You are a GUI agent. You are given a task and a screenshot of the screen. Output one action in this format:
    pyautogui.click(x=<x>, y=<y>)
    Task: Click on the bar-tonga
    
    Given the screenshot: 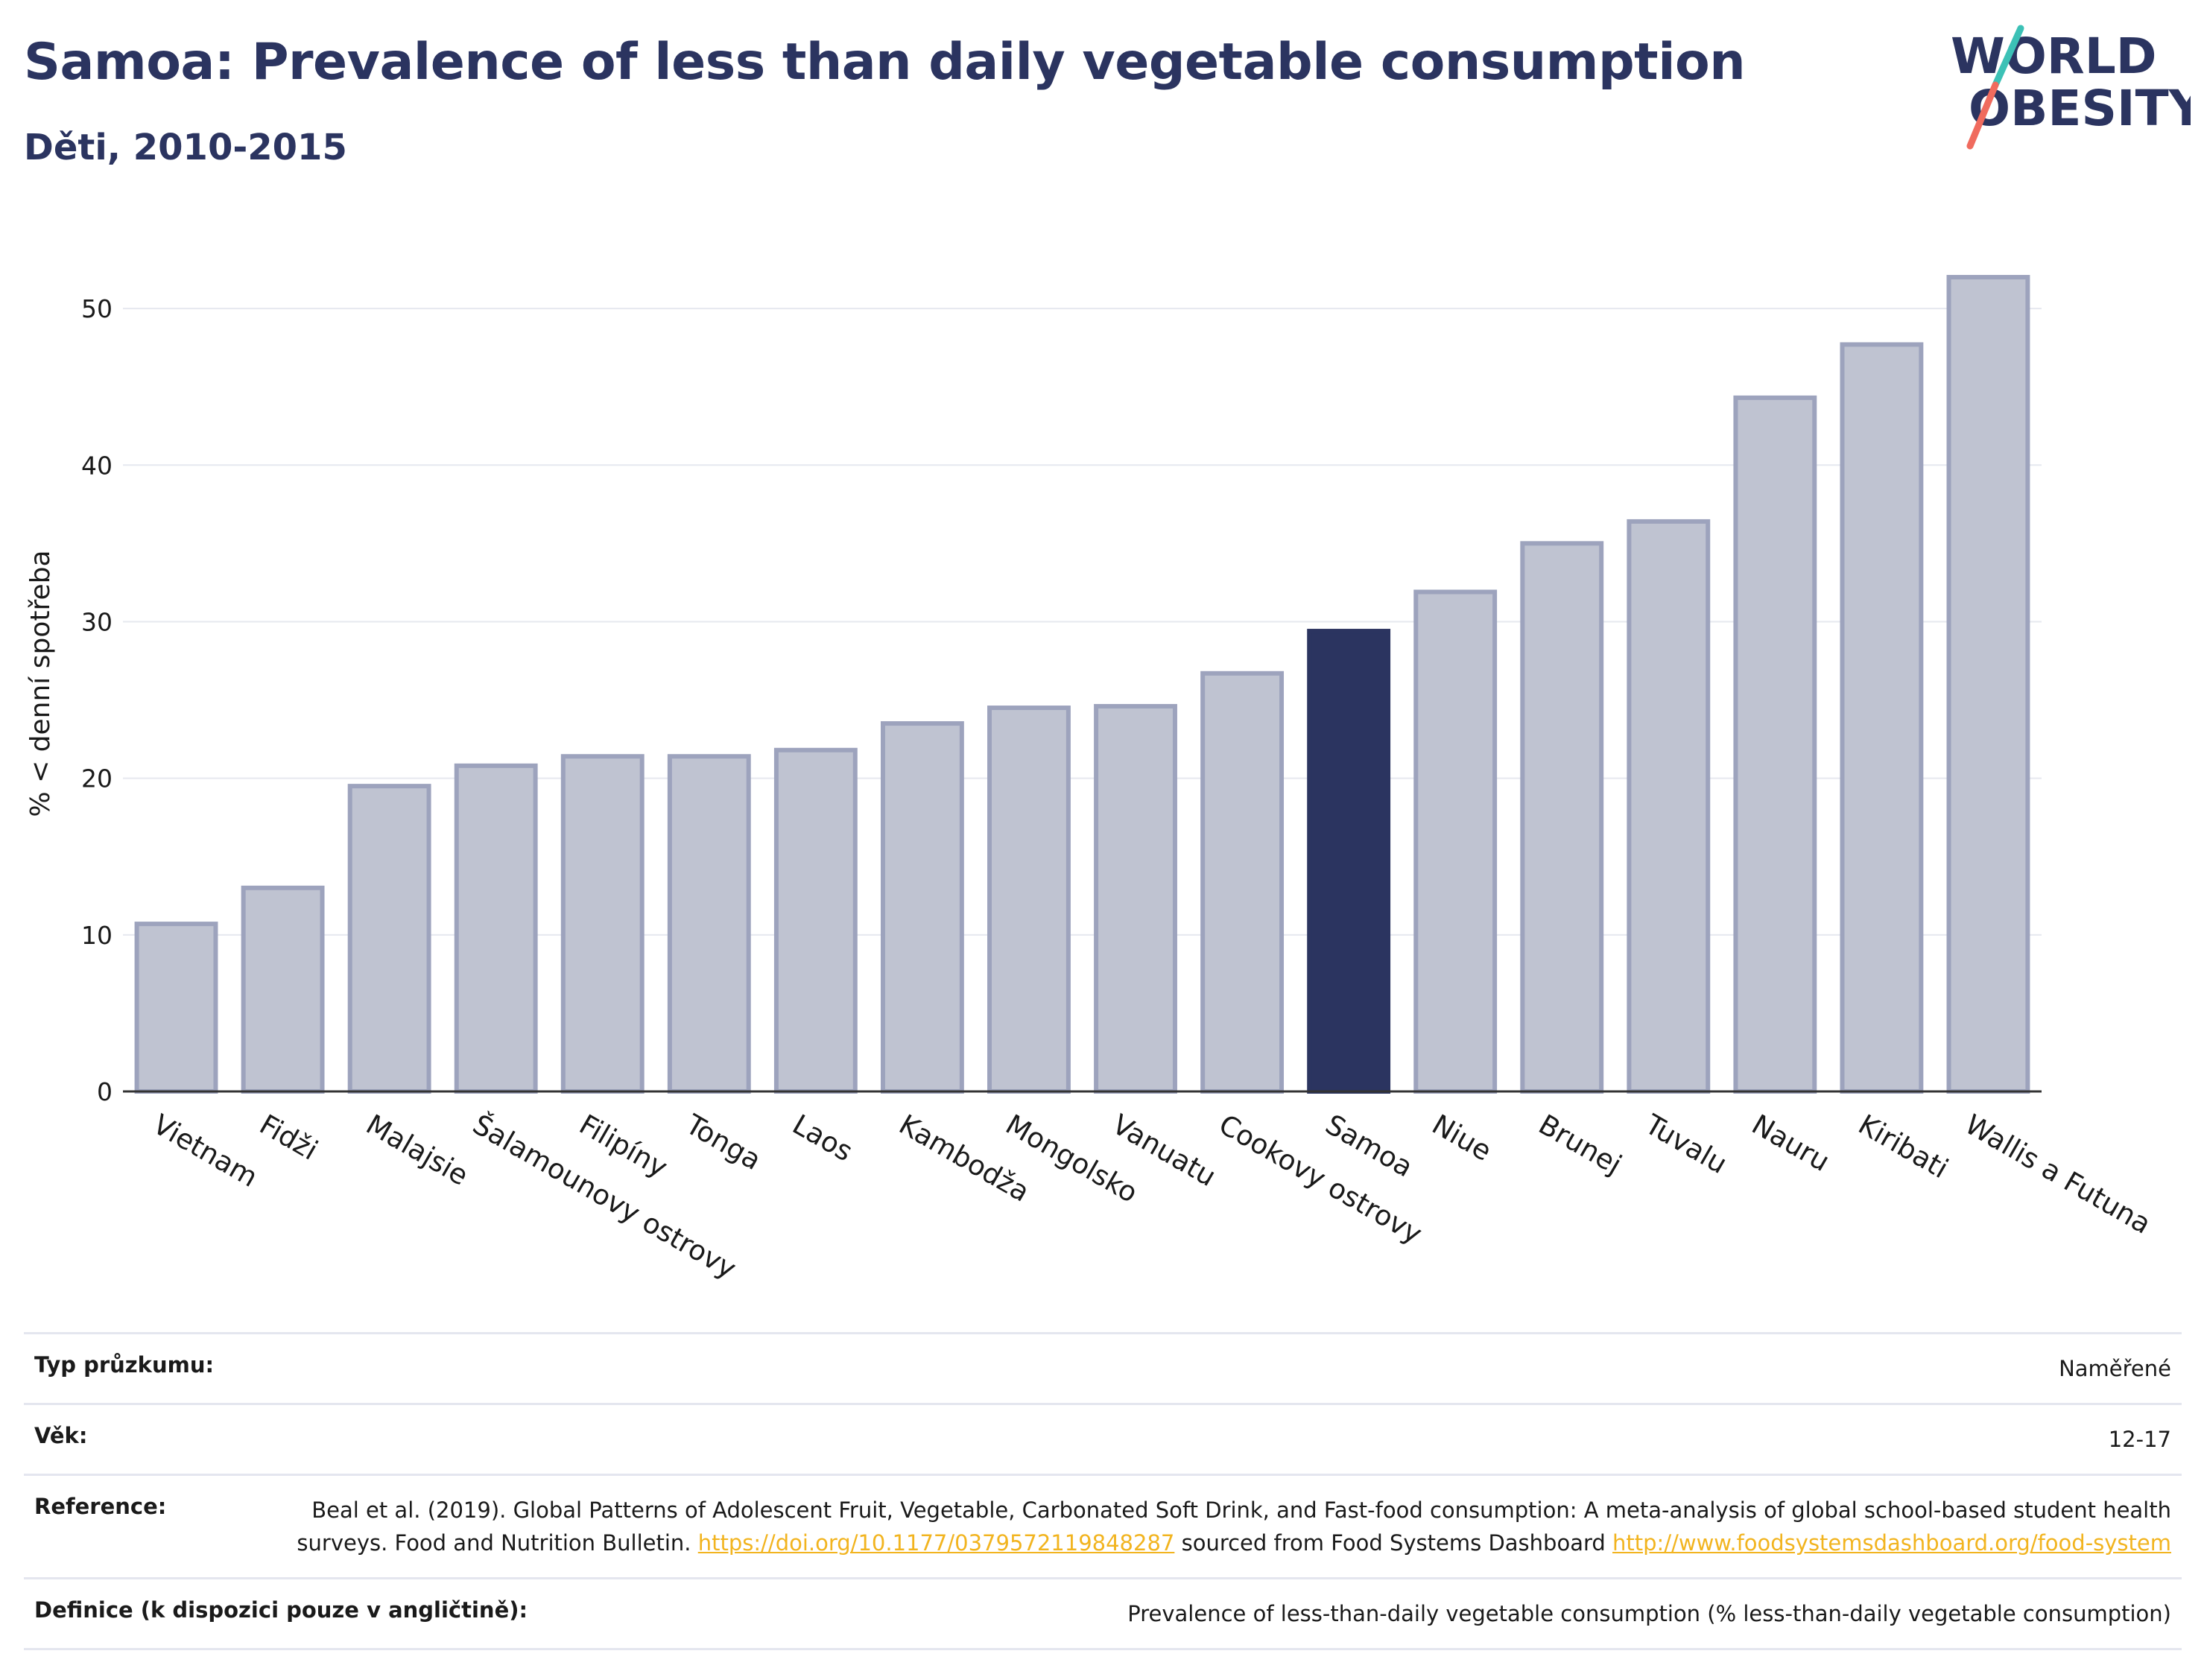 What is the action you would take?
    pyautogui.click(x=709, y=924)
    